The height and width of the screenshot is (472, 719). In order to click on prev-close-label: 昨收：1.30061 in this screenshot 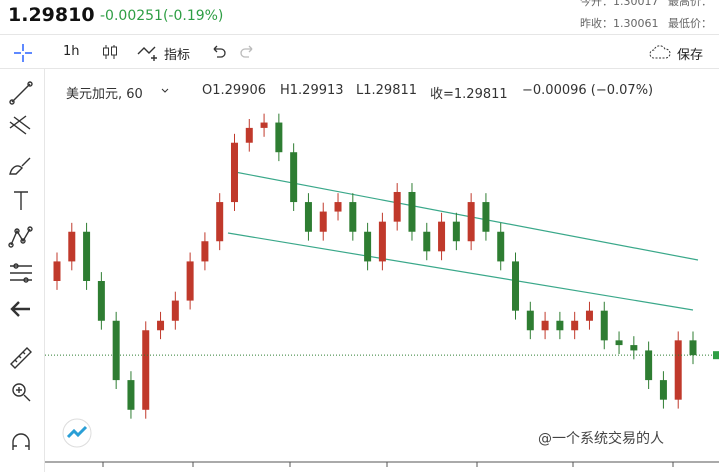, I will do `click(619, 23)`.